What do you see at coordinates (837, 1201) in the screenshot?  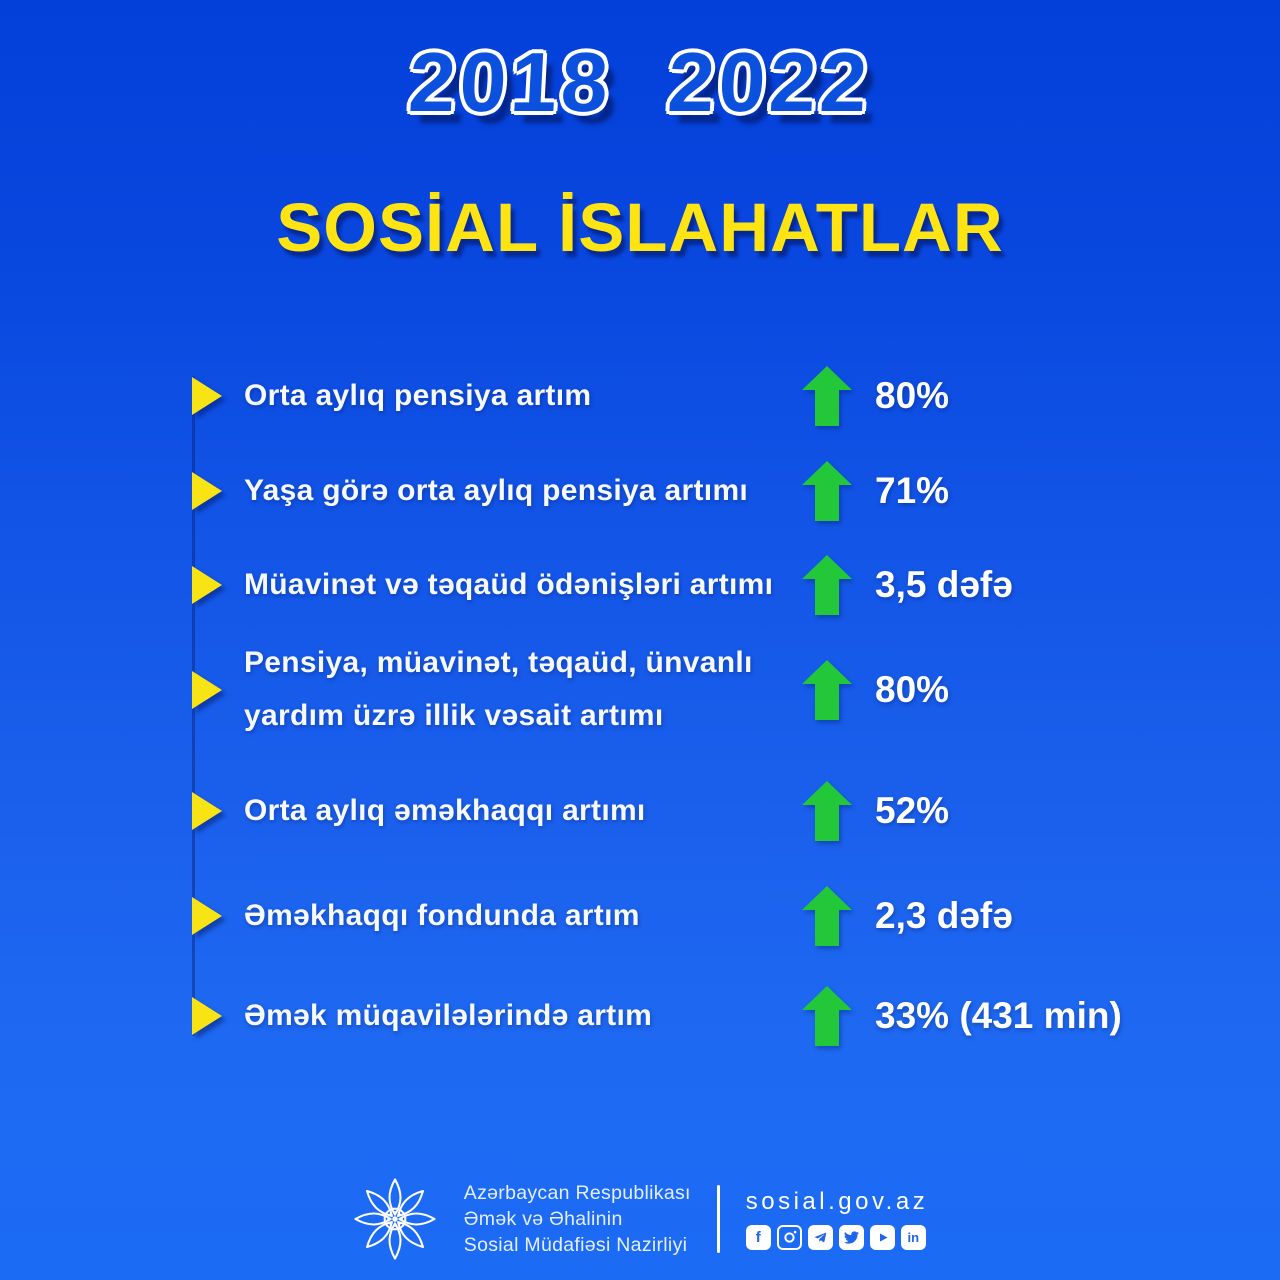 I see `website-link: sosial.gov.az` at bounding box center [837, 1201].